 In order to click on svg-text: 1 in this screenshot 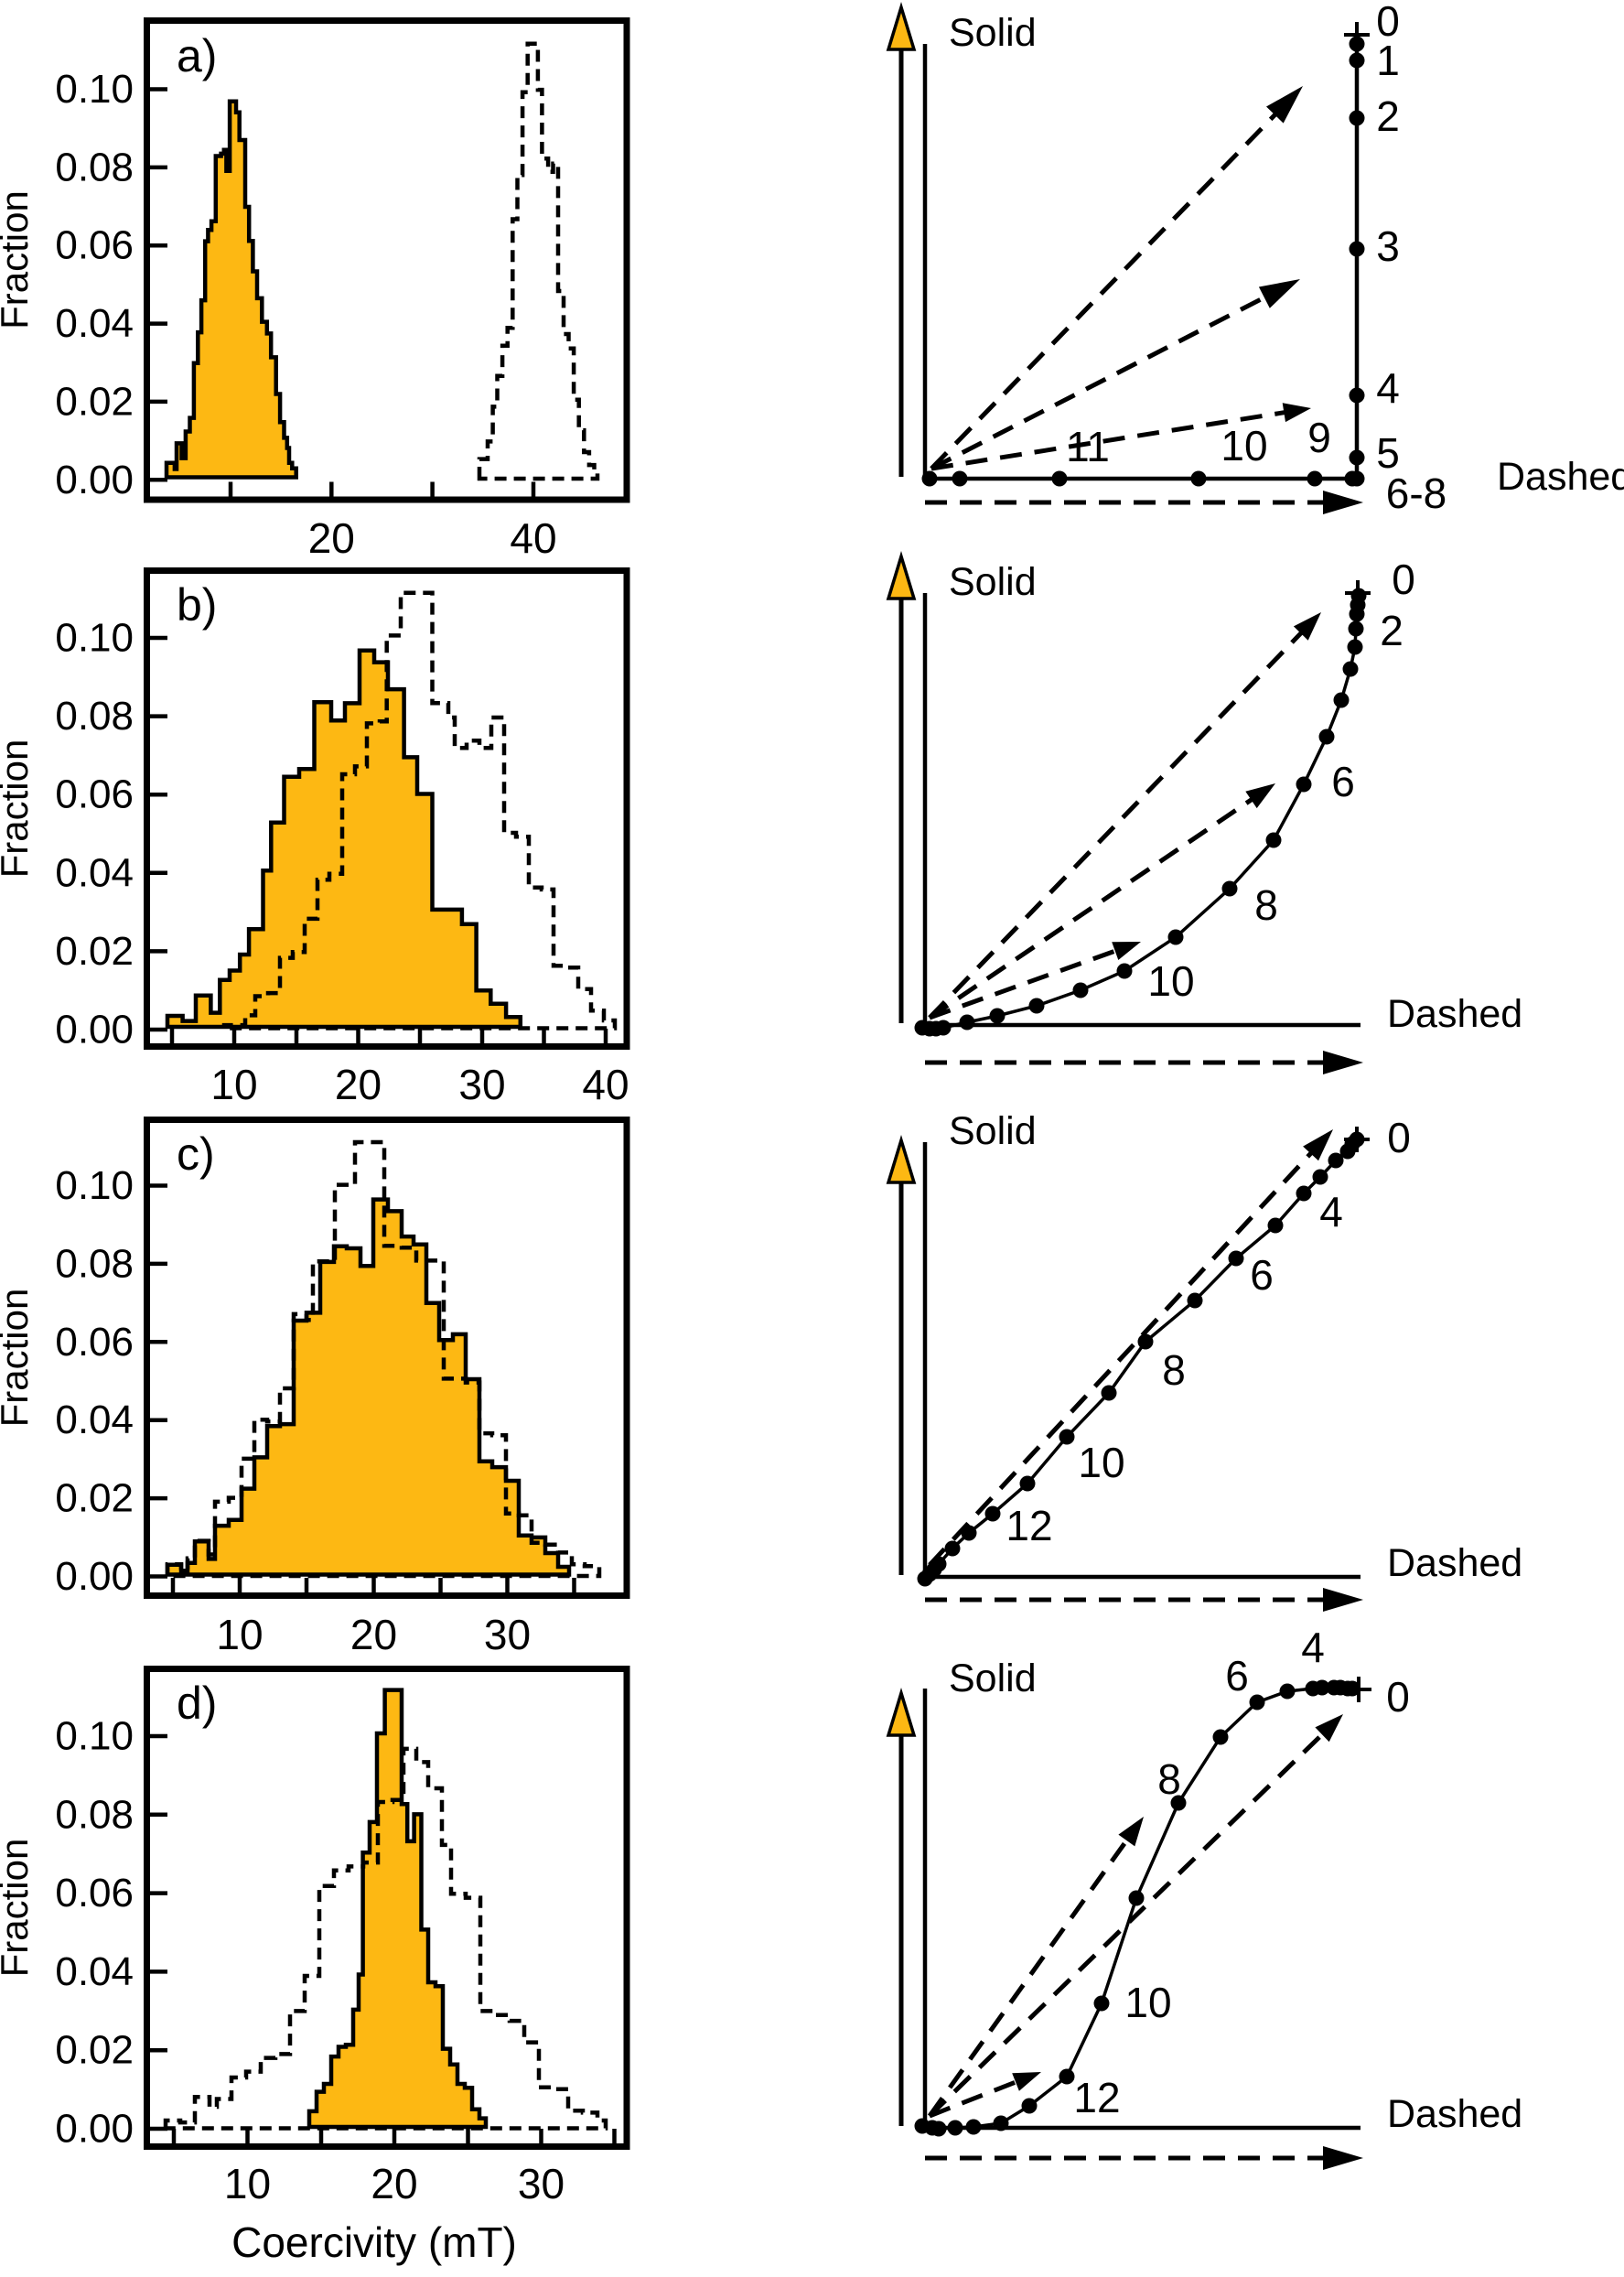, I will do `click(1388, 60)`.